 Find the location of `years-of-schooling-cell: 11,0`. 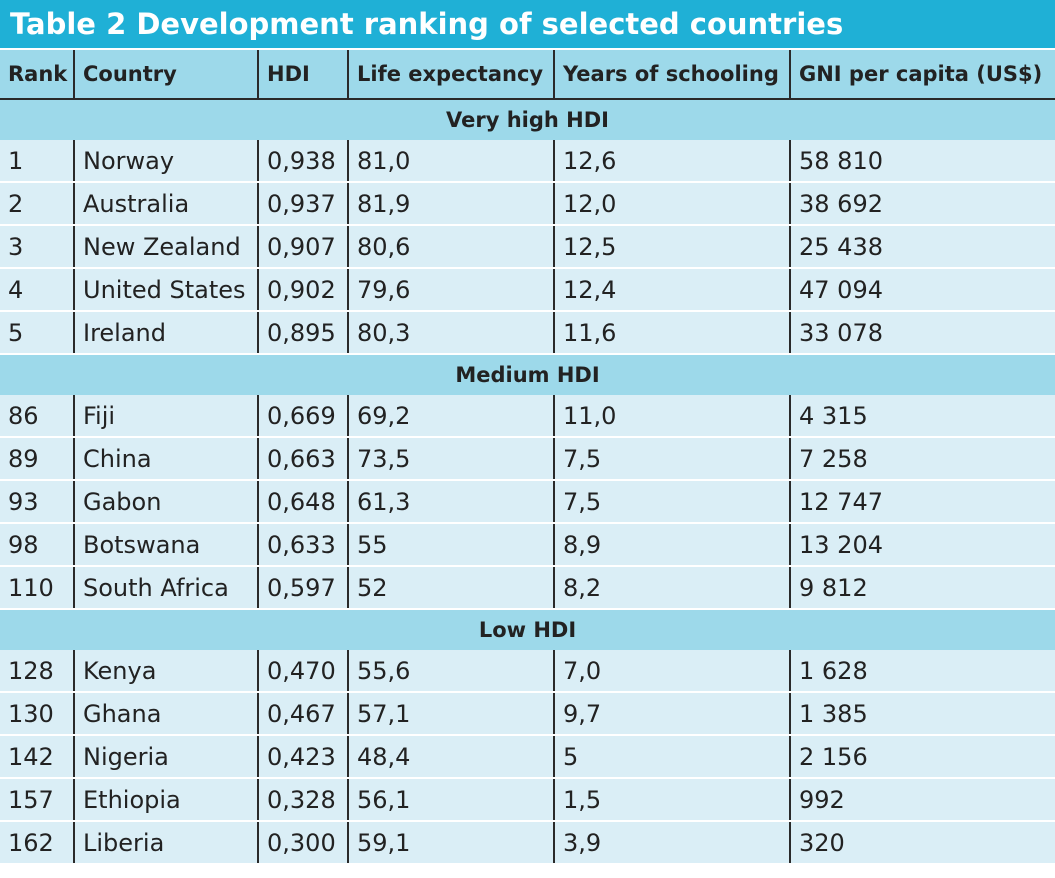

years-of-schooling-cell: 11,0 is located at coordinates (671, 416).